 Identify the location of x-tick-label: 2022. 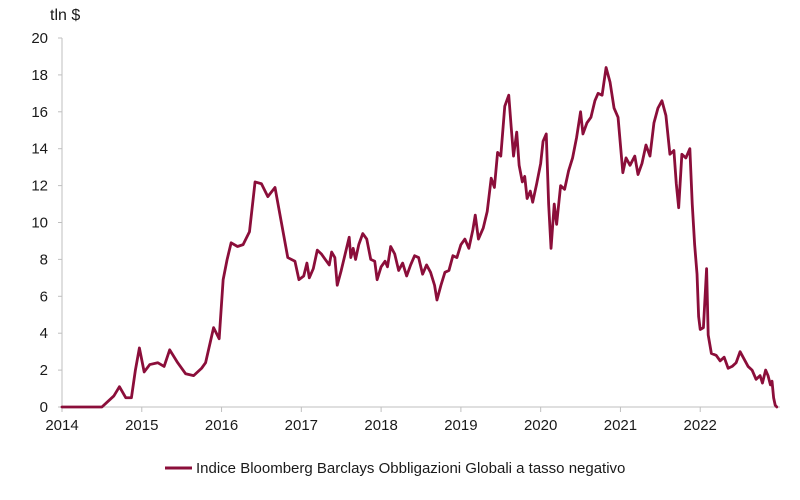
(700, 425).